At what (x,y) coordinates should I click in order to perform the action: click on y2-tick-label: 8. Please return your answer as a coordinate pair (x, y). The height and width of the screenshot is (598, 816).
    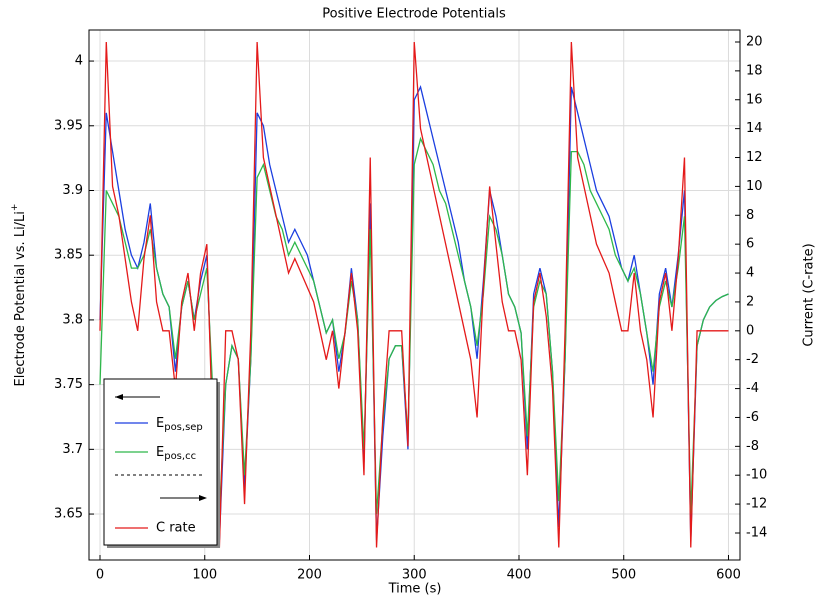
    Looking at the image, I should click on (750, 215).